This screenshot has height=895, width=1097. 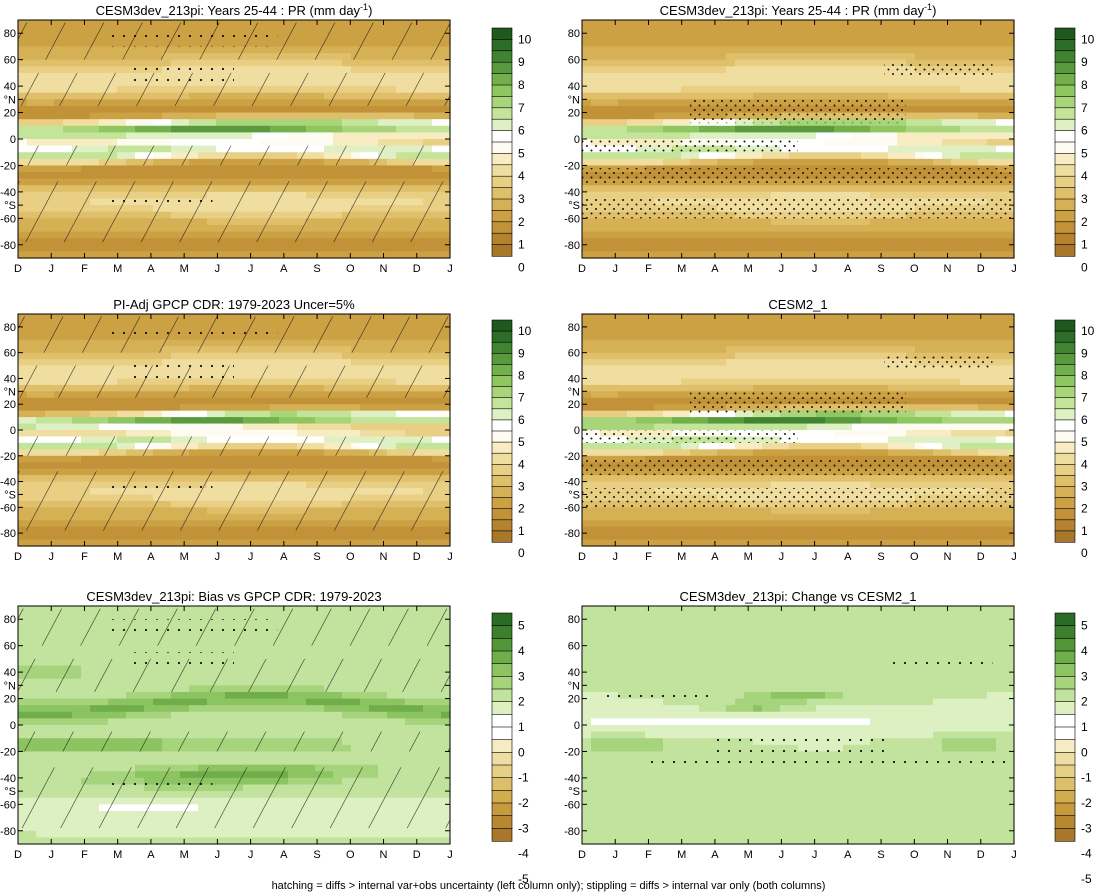 What do you see at coordinates (1084, 85) in the screenshot?
I see `colorbar-label: 8` at bounding box center [1084, 85].